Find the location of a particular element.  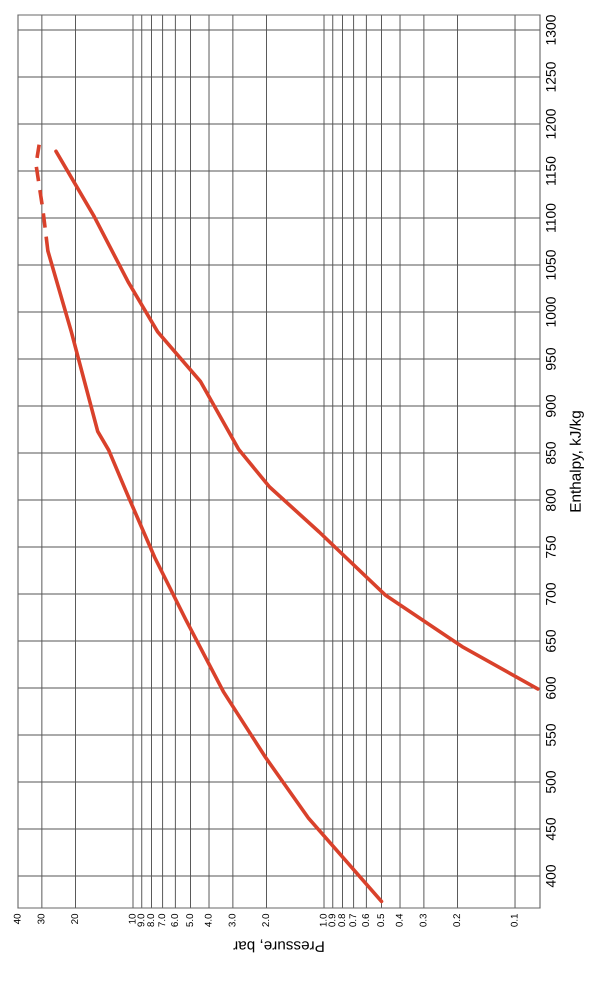

y-tick-label: 750 is located at coordinates (551, 547).